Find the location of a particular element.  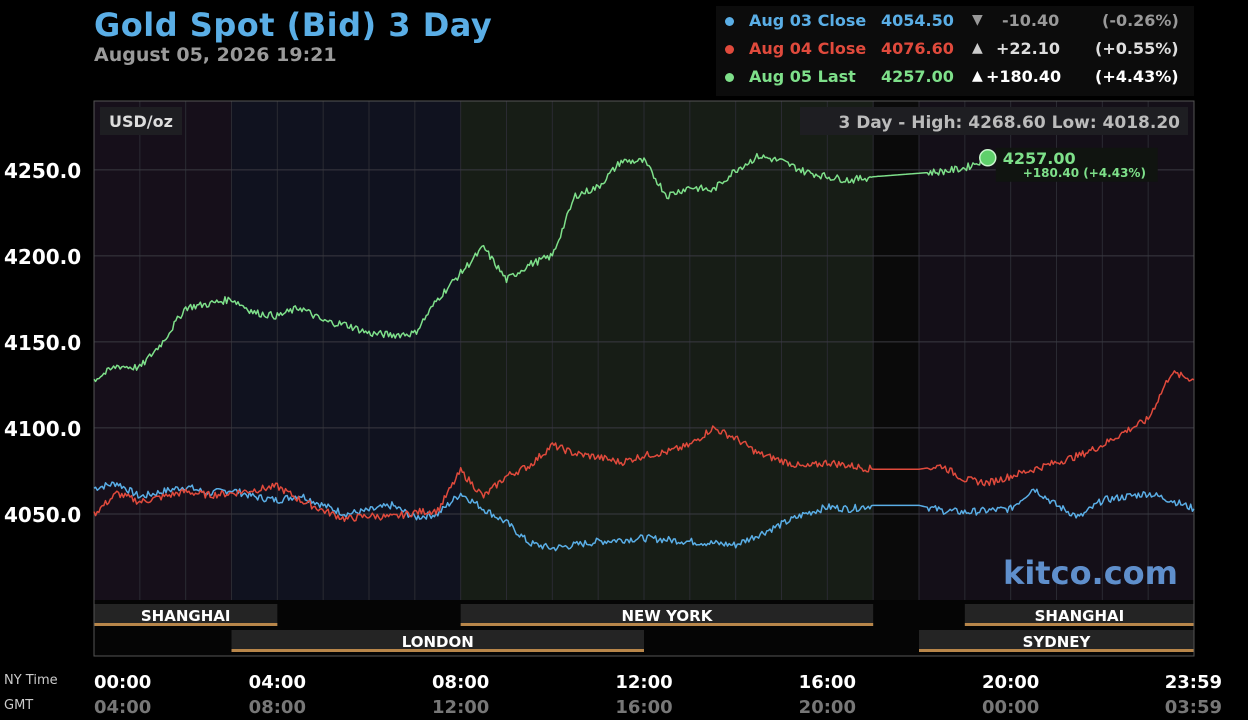

x-tick-label-gmt: 12:00 is located at coordinates (460, 707).